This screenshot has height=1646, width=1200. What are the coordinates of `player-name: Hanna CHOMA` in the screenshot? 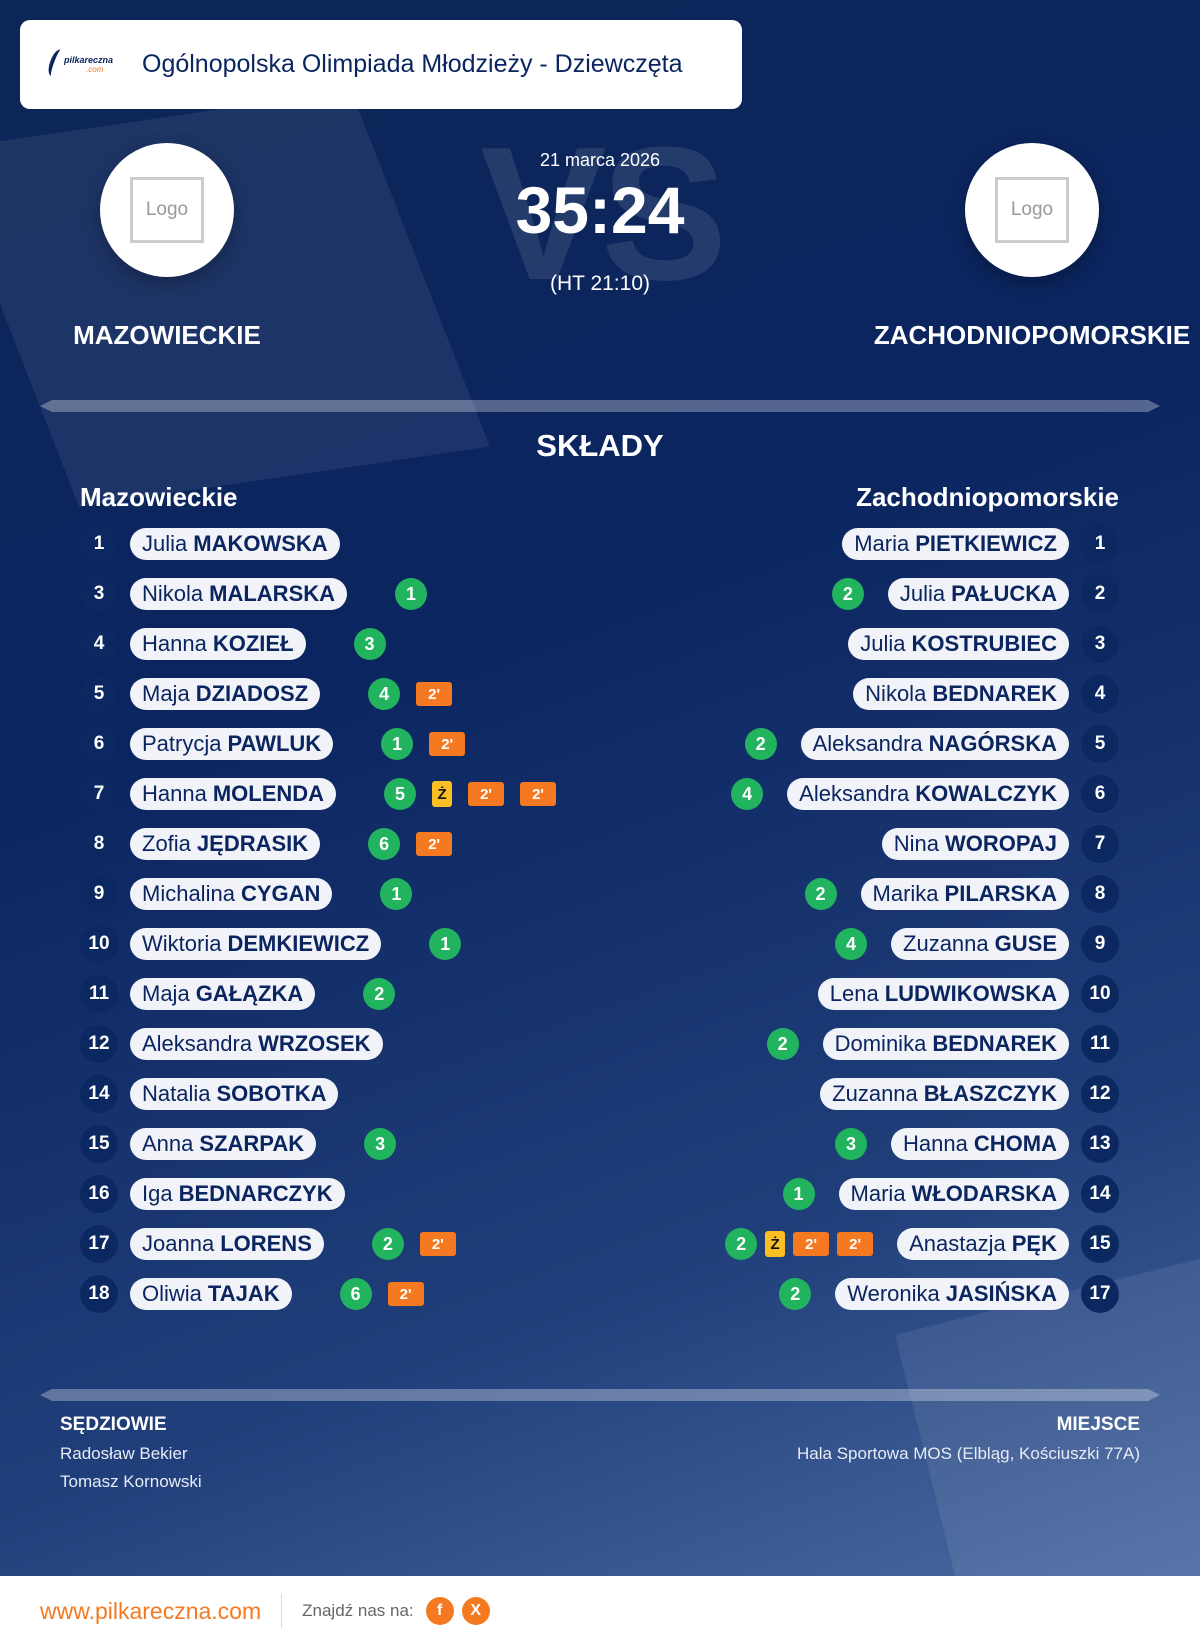 It's located at (980, 1144).